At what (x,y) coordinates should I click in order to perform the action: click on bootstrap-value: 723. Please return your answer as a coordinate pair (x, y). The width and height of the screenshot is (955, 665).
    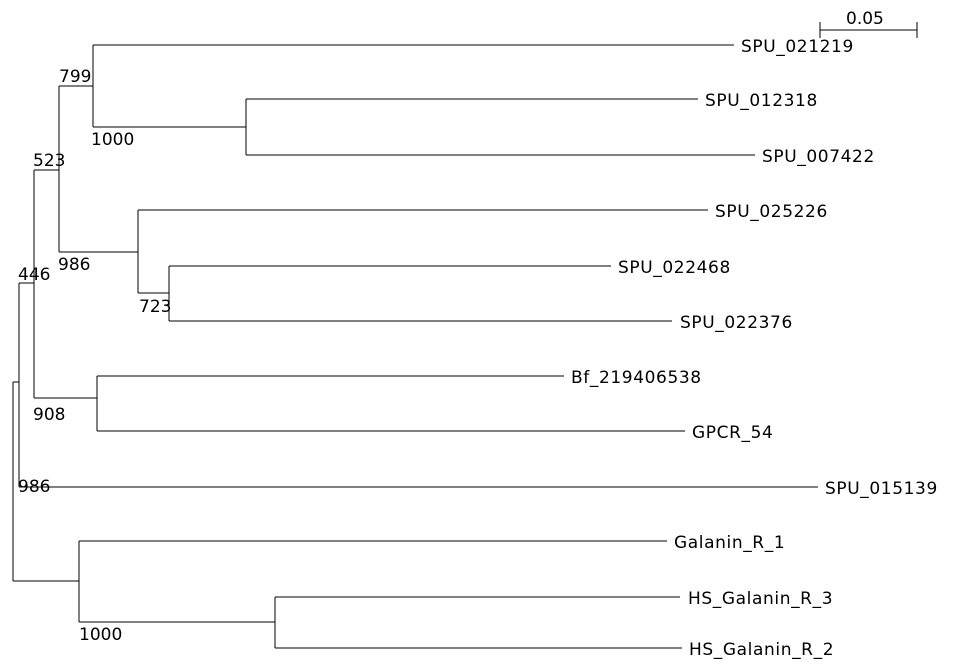
    Looking at the image, I should click on (155, 307).